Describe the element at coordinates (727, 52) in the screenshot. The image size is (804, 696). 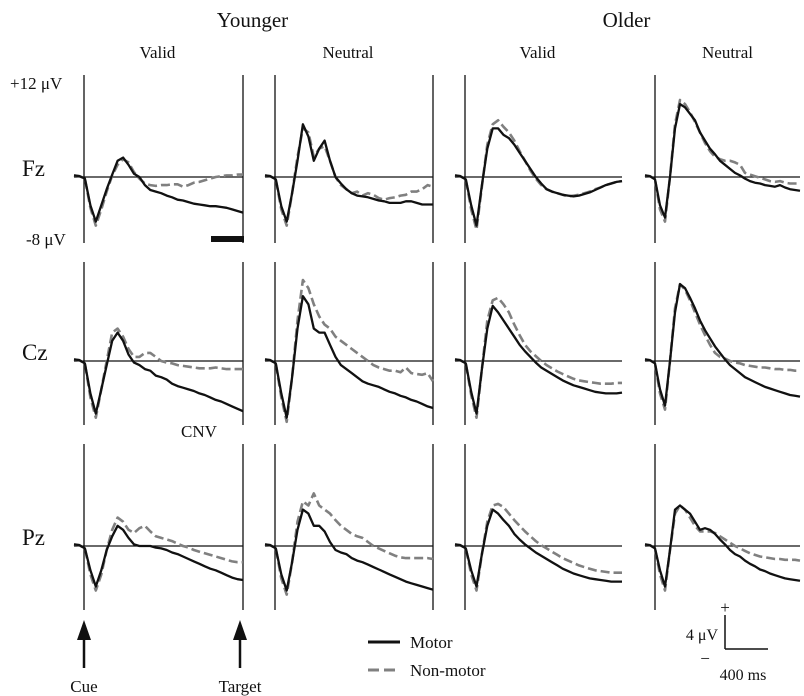
I see `condition-header-older-neutral: Neutral` at that location.